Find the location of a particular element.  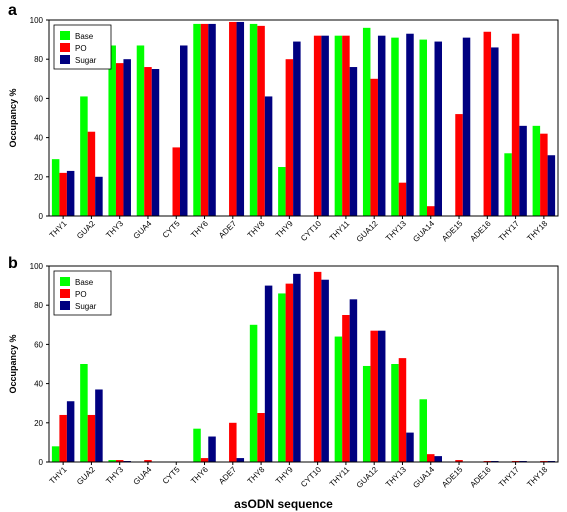

y-axis-label: Occupancy % is located at coordinates (13, 363).